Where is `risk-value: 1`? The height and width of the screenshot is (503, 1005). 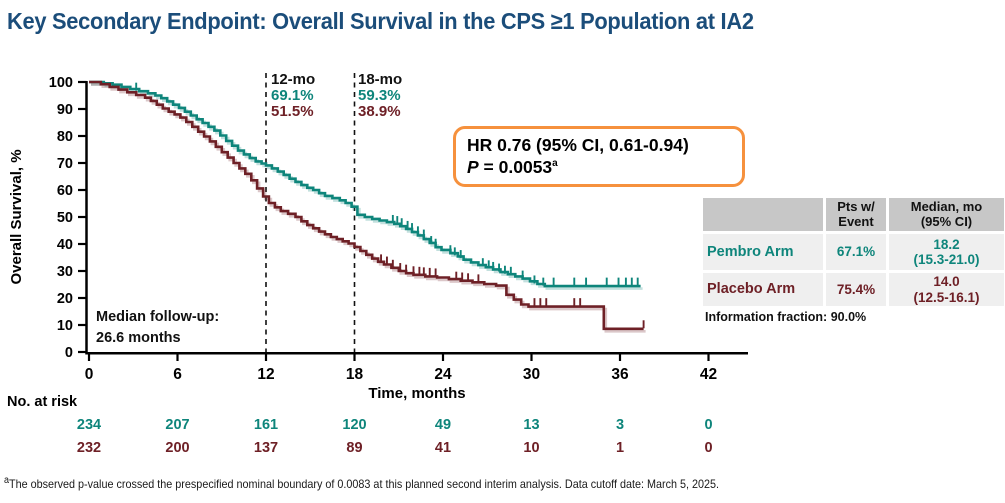
risk-value: 1 is located at coordinates (620, 448).